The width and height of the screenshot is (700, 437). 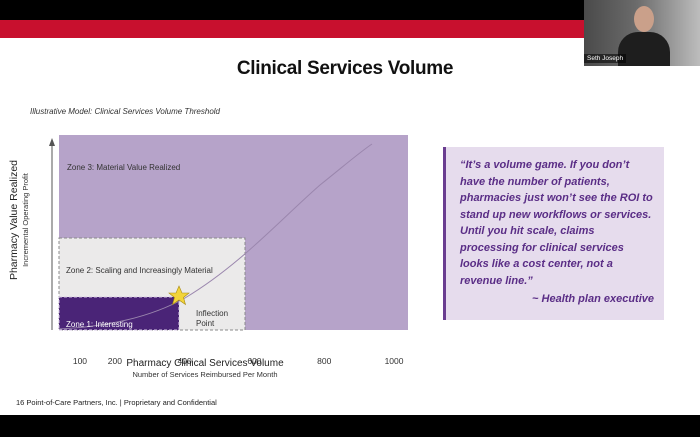 I want to click on y-axis-title: Pharmacy Value Realized, so click(x=14, y=220).